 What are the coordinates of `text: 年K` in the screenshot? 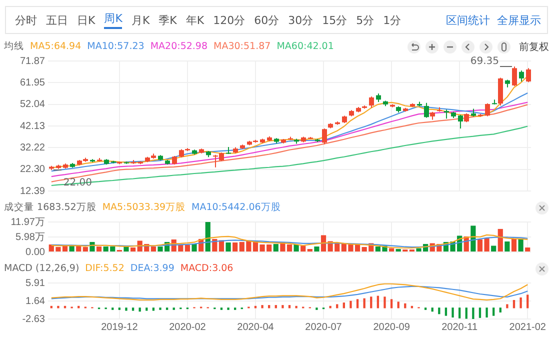 It's located at (195, 20).